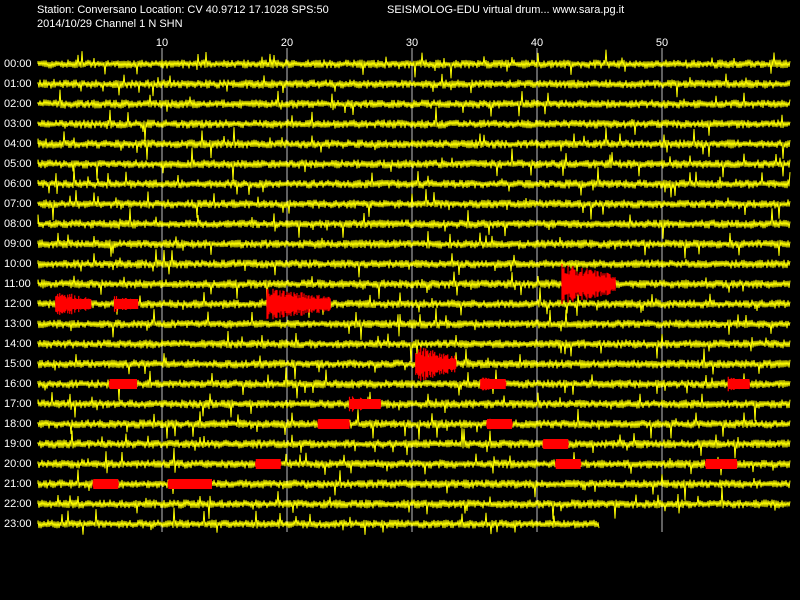 Image resolution: width=800 pixels, height=600 pixels. What do you see at coordinates (110, 24) in the screenshot?
I see `date-channel: 2014/10/29 Channel 1 N SHN` at bounding box center [110, 24].